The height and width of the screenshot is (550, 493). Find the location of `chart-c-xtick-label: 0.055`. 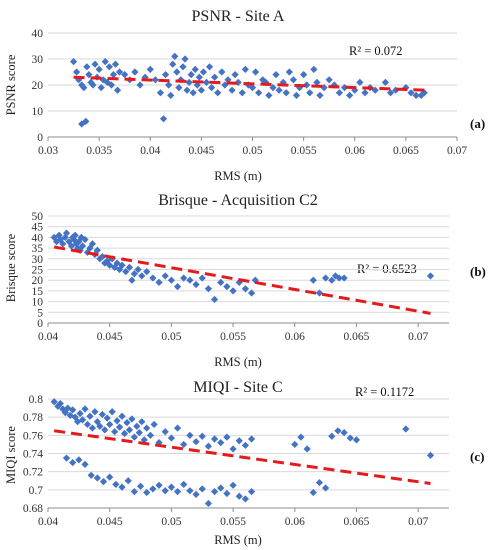

chart-c-xtick-label: 0.055 is located at coordinates (233, 522).